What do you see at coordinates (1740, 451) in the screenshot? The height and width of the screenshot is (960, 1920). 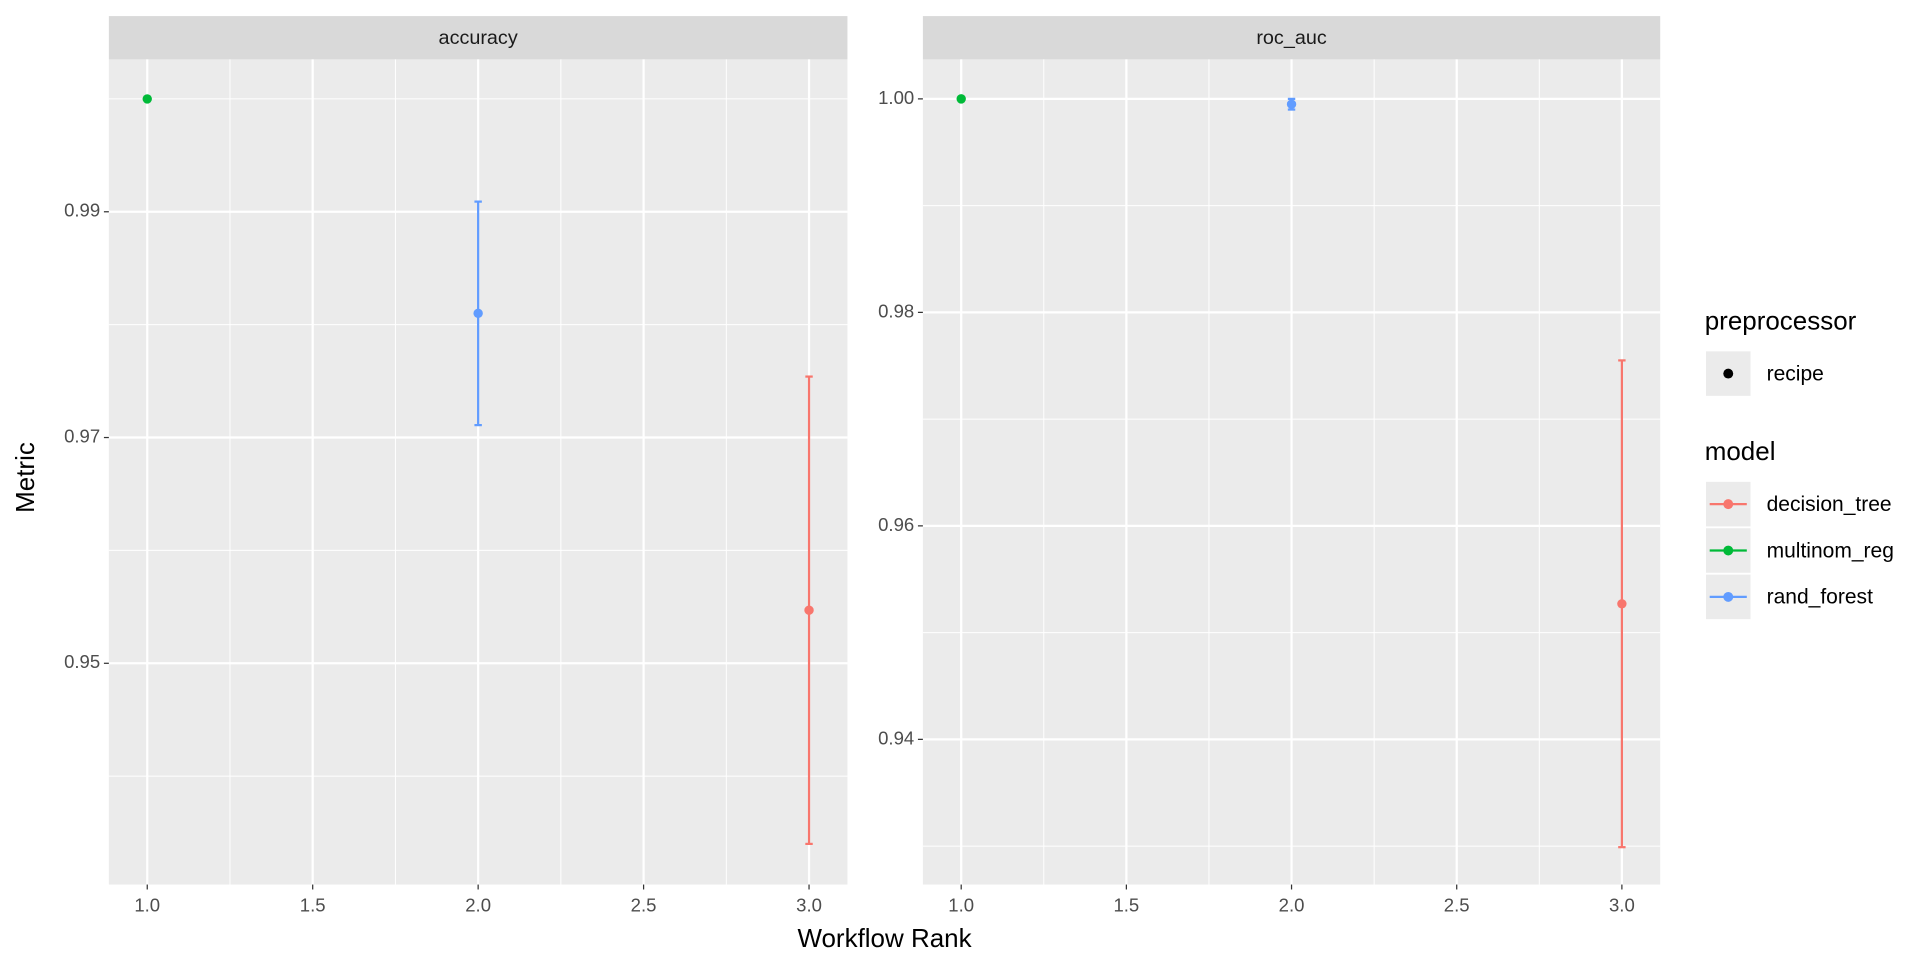 I see `legend-title: model` at bounding box center [1740, 451].